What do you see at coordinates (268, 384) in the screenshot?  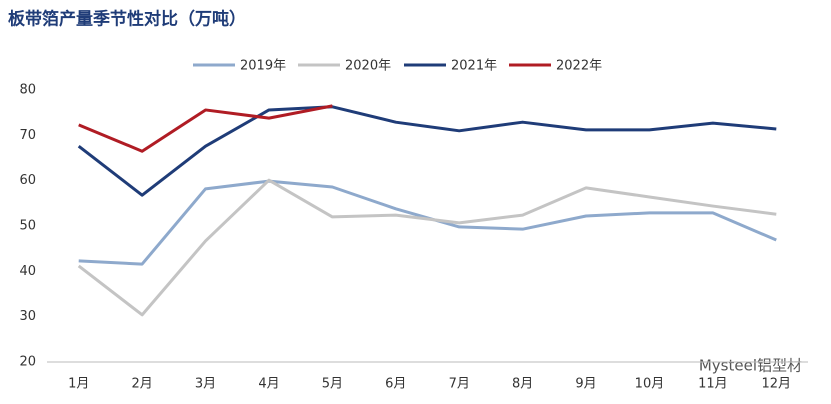 I see `x-tick-label: 4月` at bounding box center [268, 384].